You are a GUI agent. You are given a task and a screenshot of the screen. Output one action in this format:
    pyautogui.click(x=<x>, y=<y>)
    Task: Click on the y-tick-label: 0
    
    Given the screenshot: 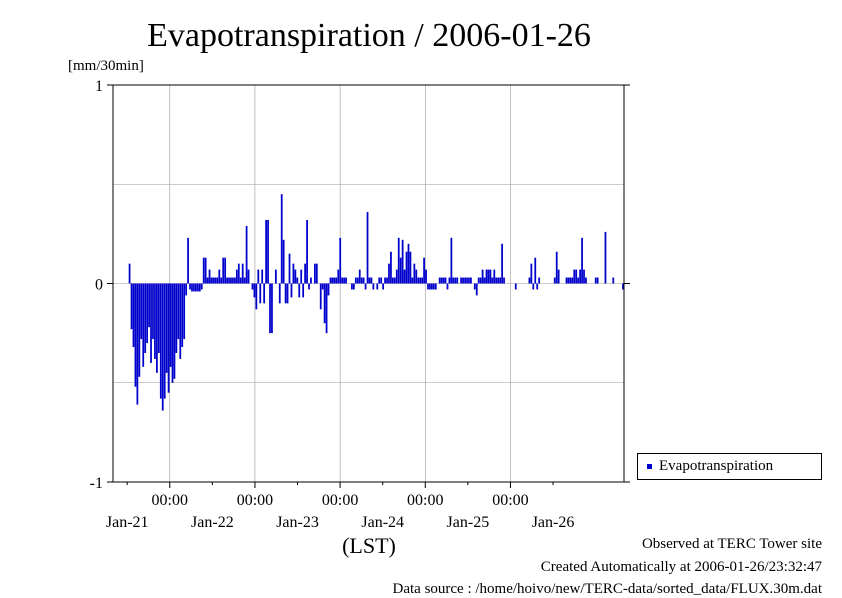 What is the action you would take?
    pyautogui.click(x=99, y=285)
    